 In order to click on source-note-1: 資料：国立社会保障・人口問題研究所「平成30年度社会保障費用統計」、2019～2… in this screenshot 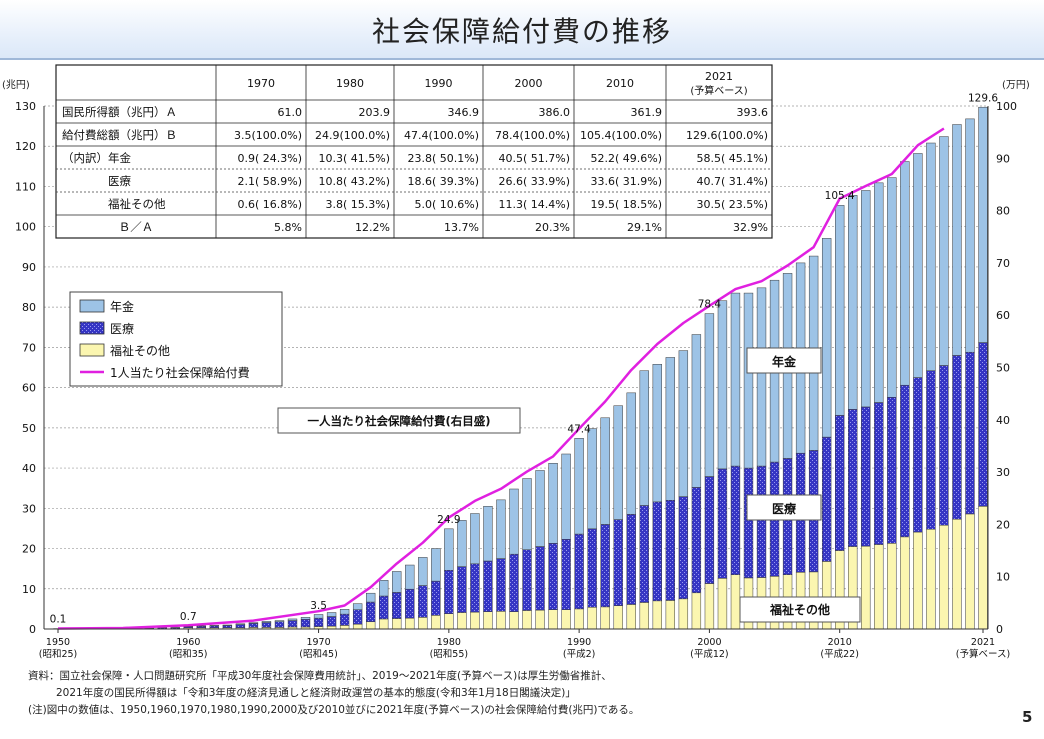, I will do `click(320, 676)`.